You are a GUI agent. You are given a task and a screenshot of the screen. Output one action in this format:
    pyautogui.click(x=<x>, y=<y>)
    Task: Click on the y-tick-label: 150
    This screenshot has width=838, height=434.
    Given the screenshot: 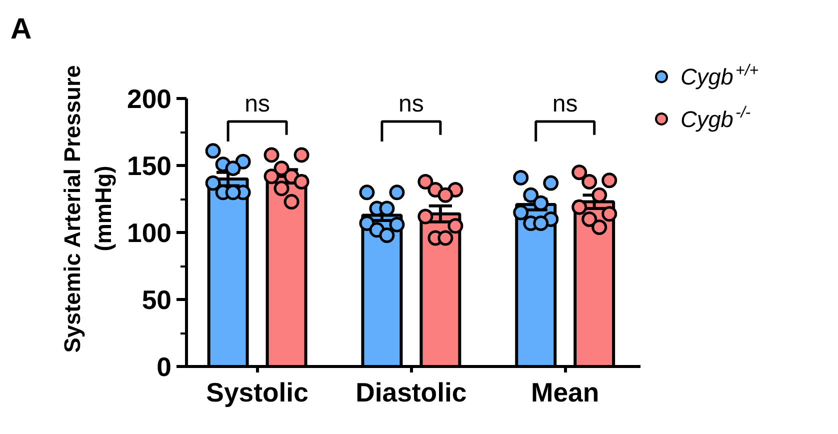 What is the action you would take?
    pyautogui.click(x=149, y=166)
    